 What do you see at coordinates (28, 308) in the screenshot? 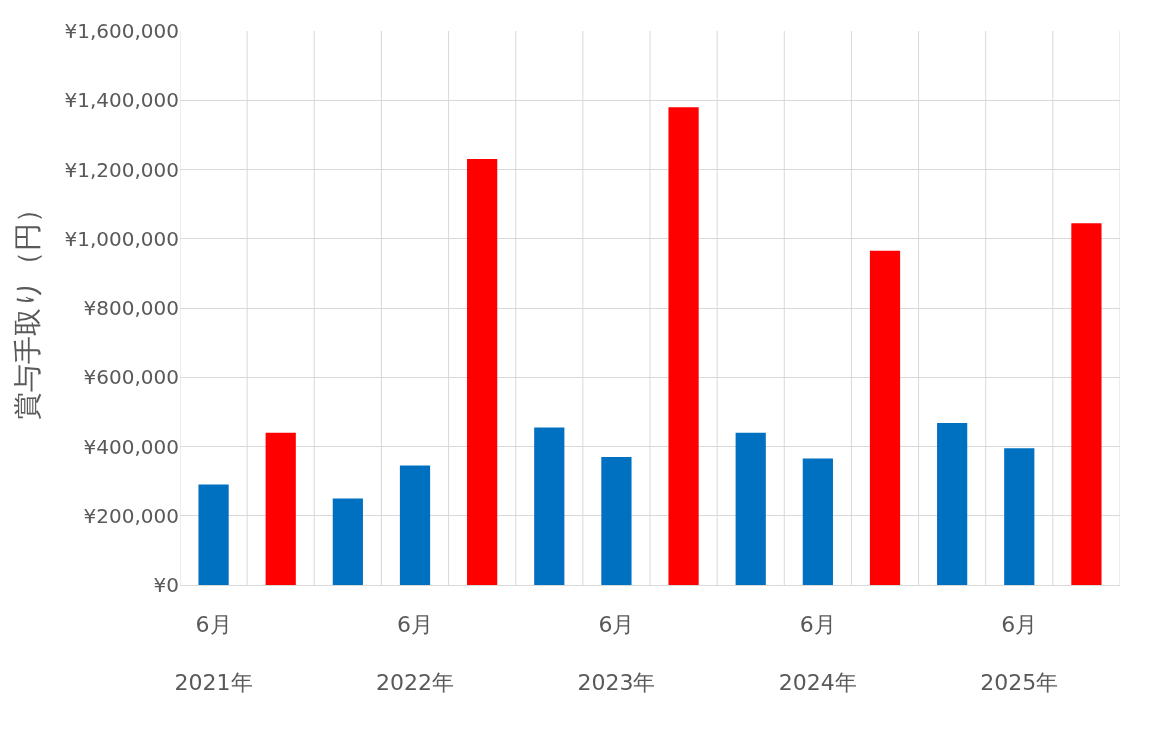
I see `y-axis-title: 賞与手取り（円）` at bounding box center [28, 308].